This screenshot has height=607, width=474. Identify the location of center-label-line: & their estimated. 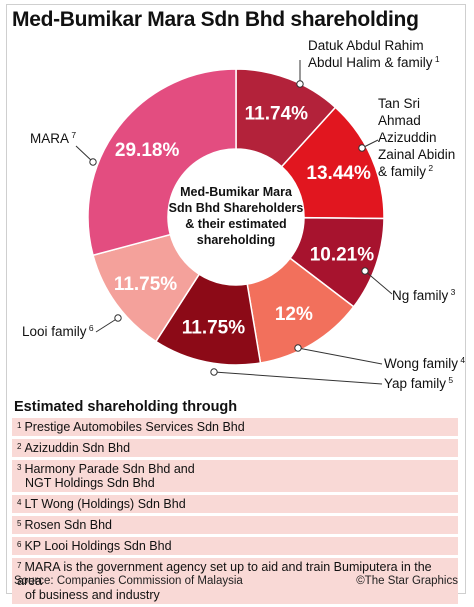
(235, 224).